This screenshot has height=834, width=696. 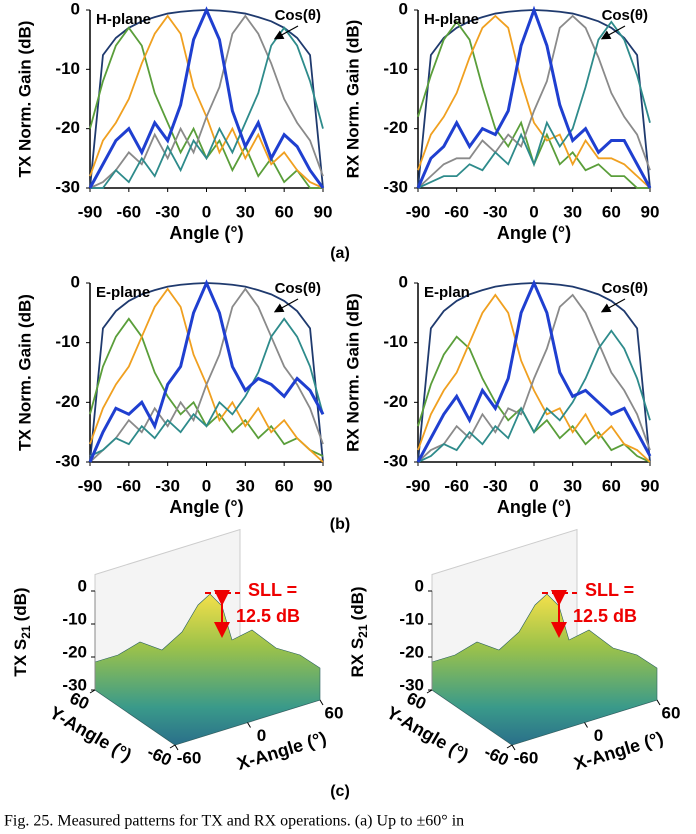 I want to click on panel-label: (b), so click(x=340, y=524).